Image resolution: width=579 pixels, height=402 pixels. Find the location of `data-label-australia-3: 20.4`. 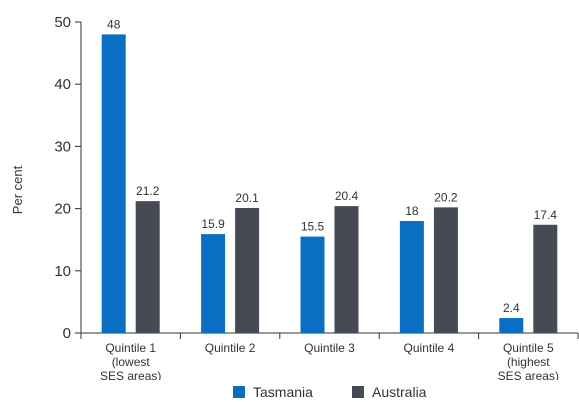

data-label-australia-3: 20.4 is located at coordinates (347, 196).